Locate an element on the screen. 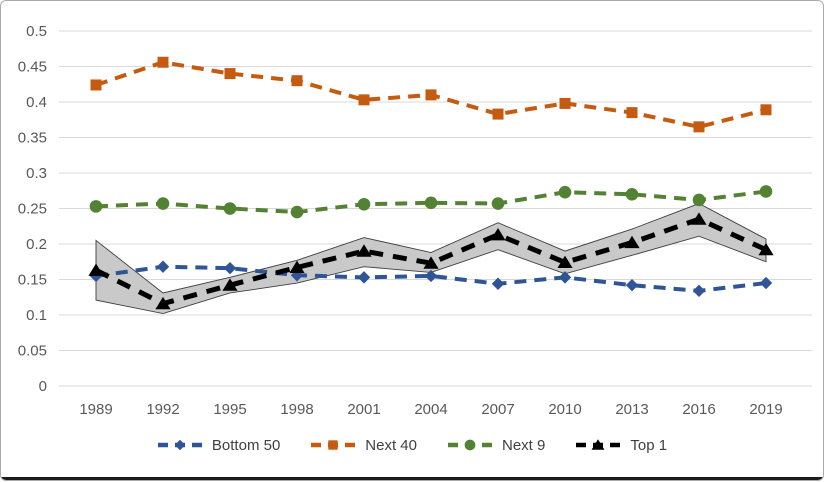 Image resolution: width=824 pixels, height=482 pixels. x-axis-tick-label: 2019 is located at coordinates (765, 409).